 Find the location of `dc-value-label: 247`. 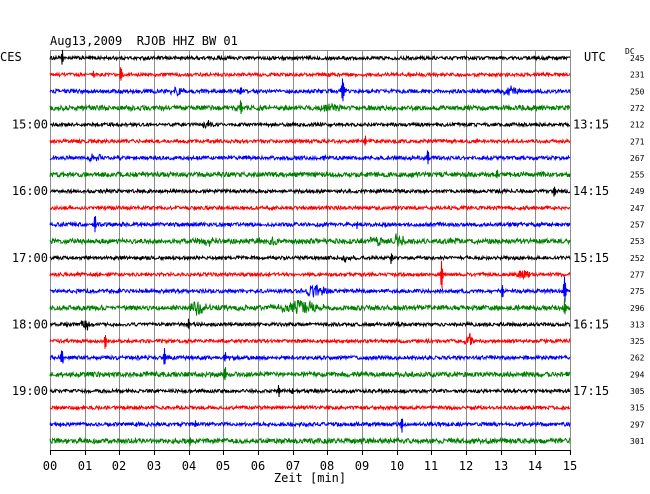

dc-value-label: 247 is located at coordinates (637, 208).